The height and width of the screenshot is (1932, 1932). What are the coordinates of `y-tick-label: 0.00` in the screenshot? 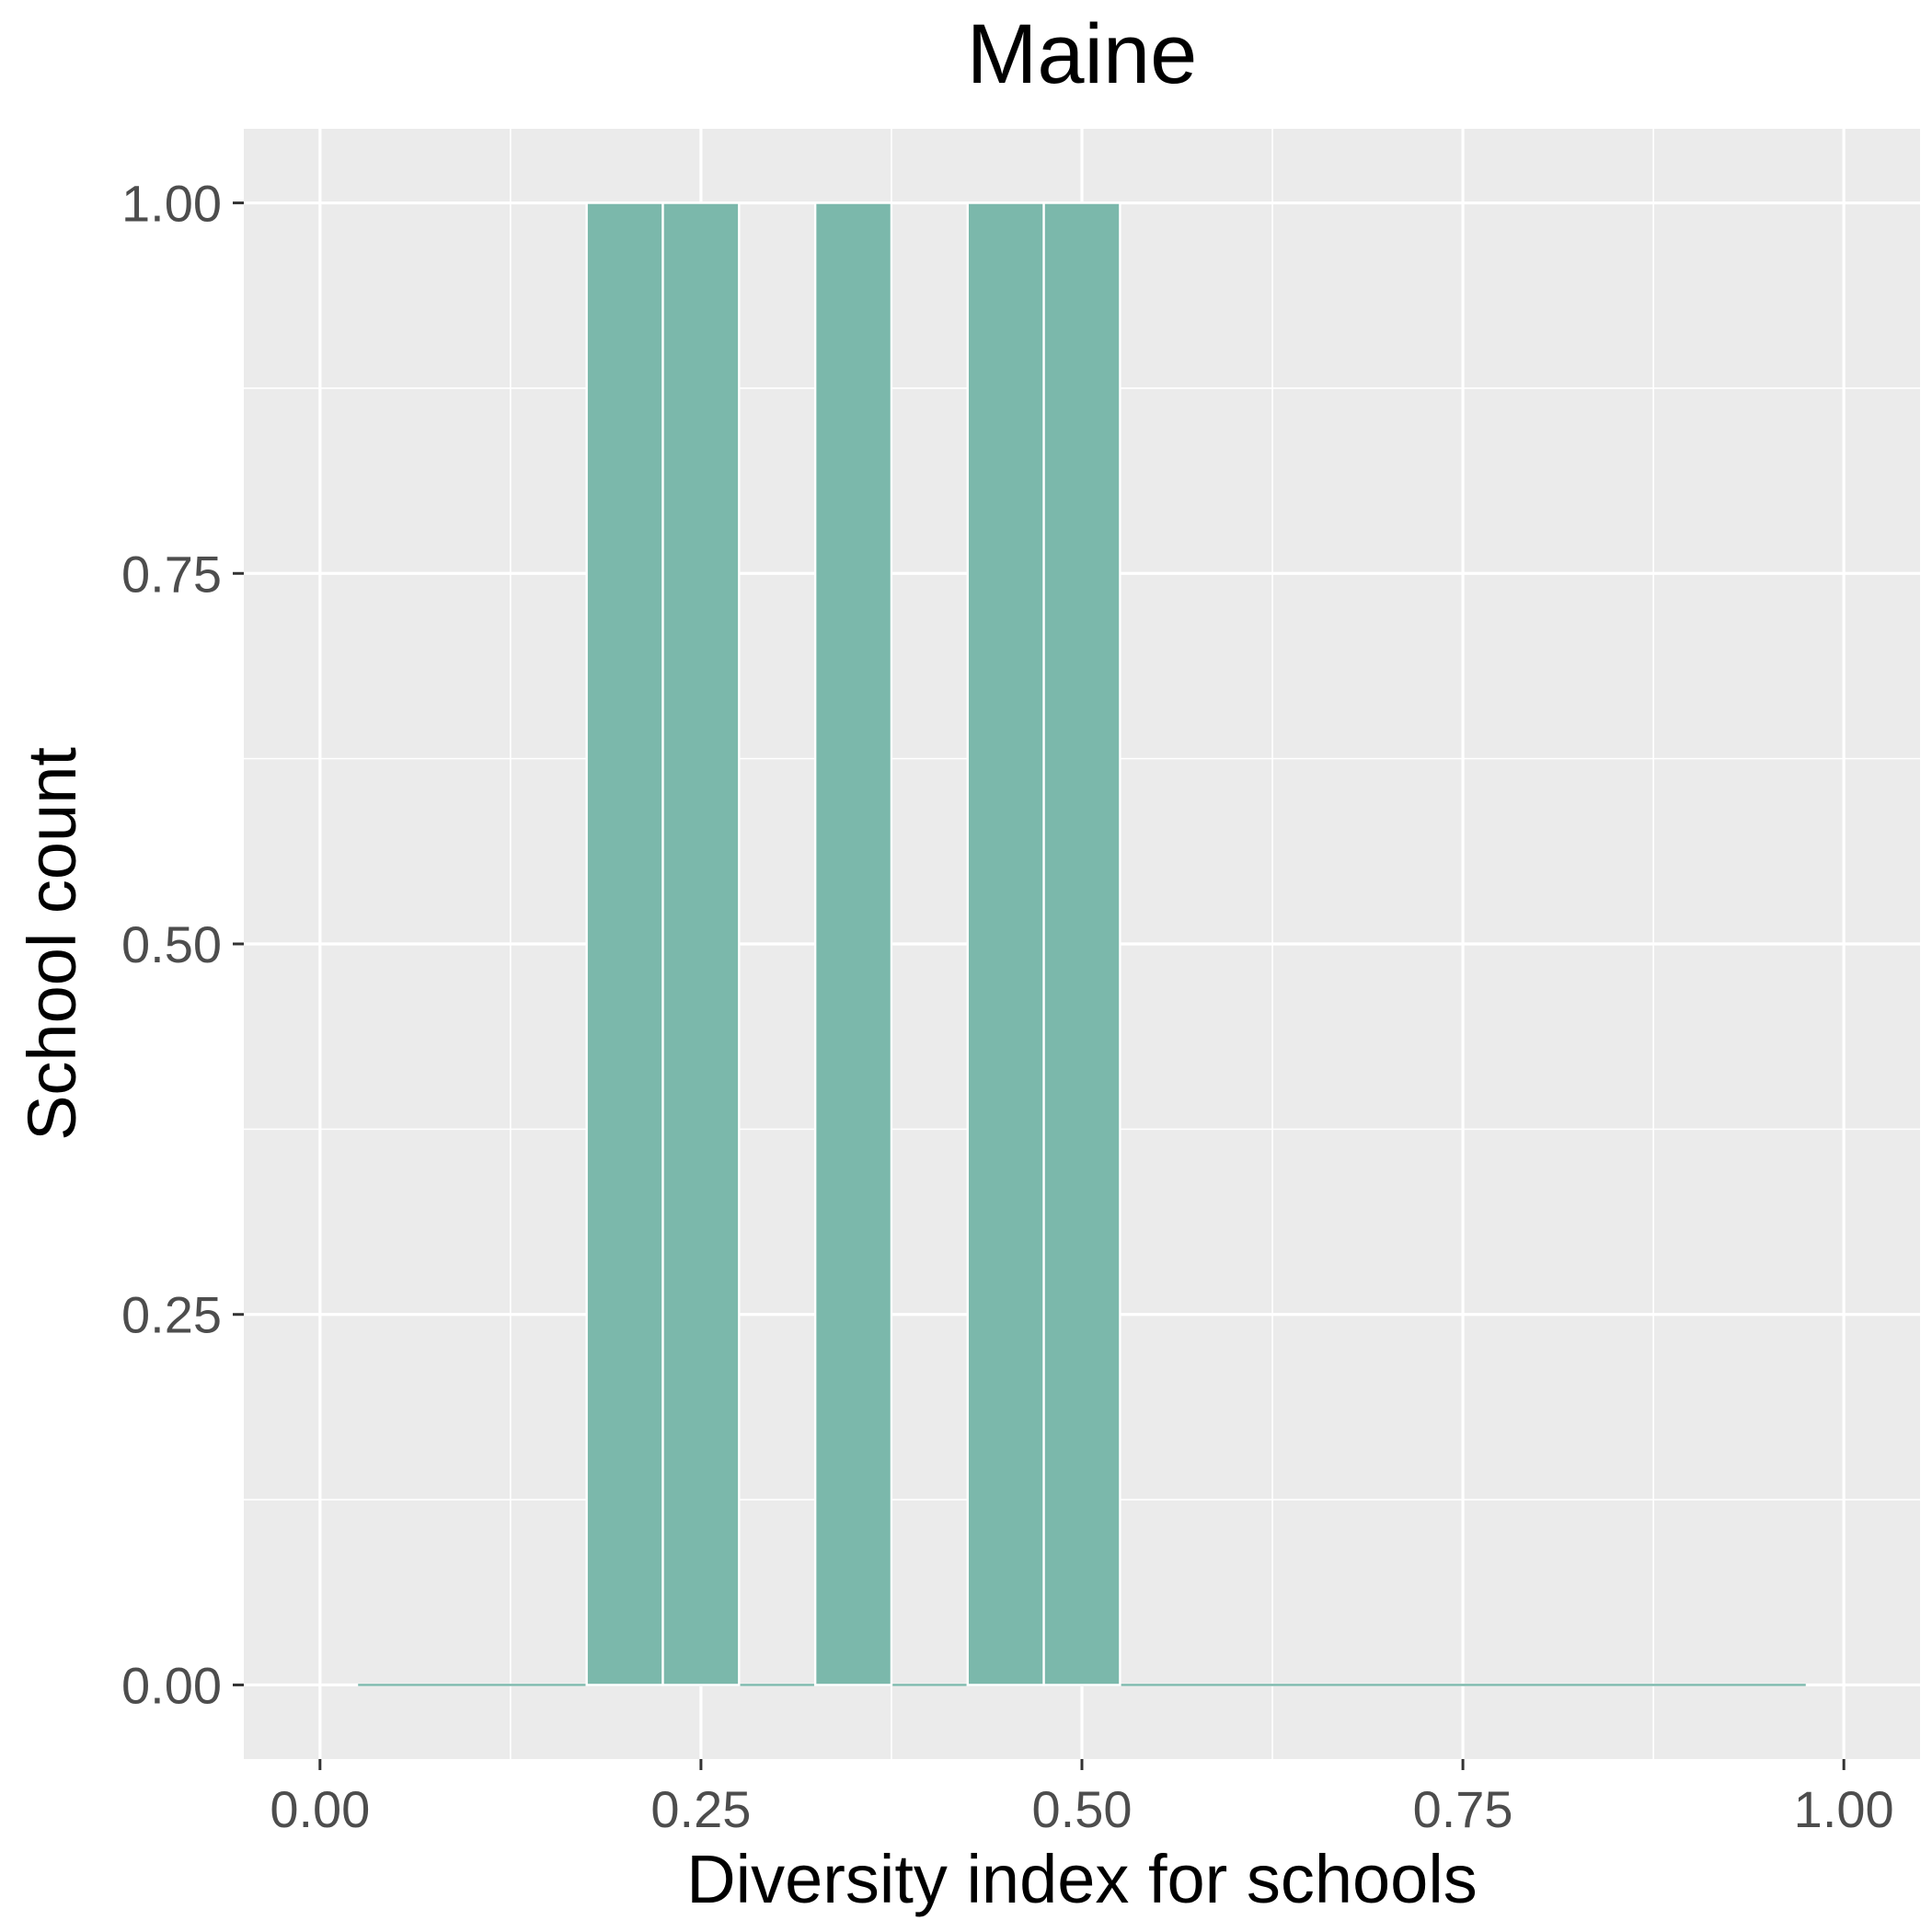 It's located at (171, 1685).